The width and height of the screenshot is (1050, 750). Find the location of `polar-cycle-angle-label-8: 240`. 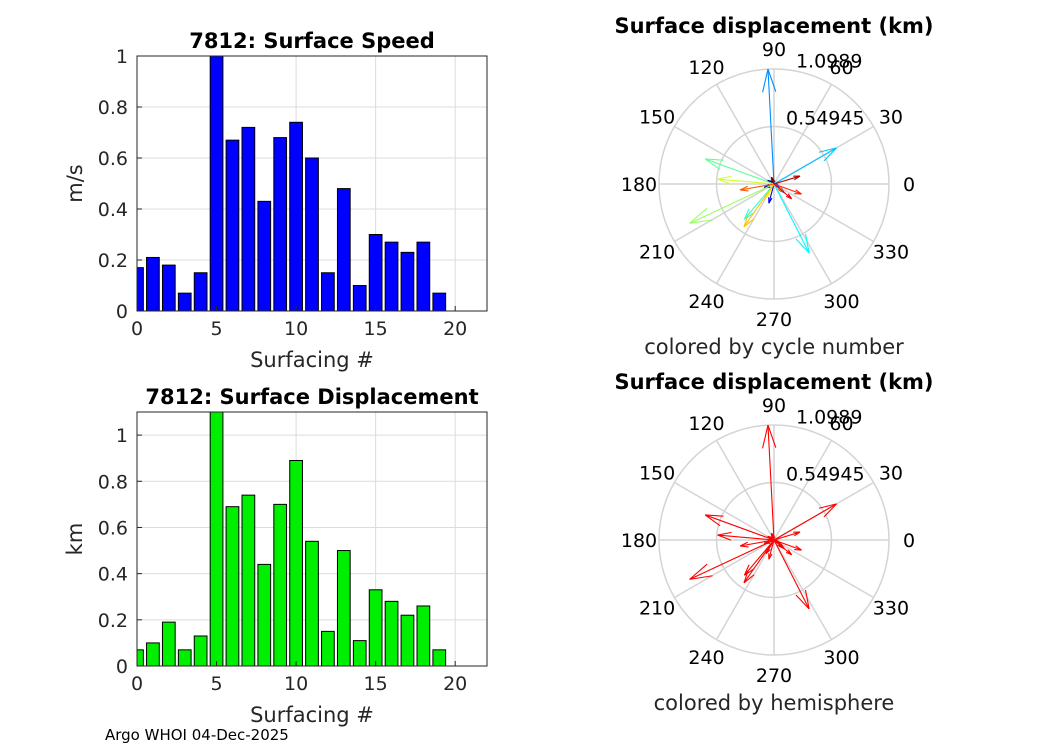

polar-cycle-angle-label-8: 240 is located at coordinates (706, 302).